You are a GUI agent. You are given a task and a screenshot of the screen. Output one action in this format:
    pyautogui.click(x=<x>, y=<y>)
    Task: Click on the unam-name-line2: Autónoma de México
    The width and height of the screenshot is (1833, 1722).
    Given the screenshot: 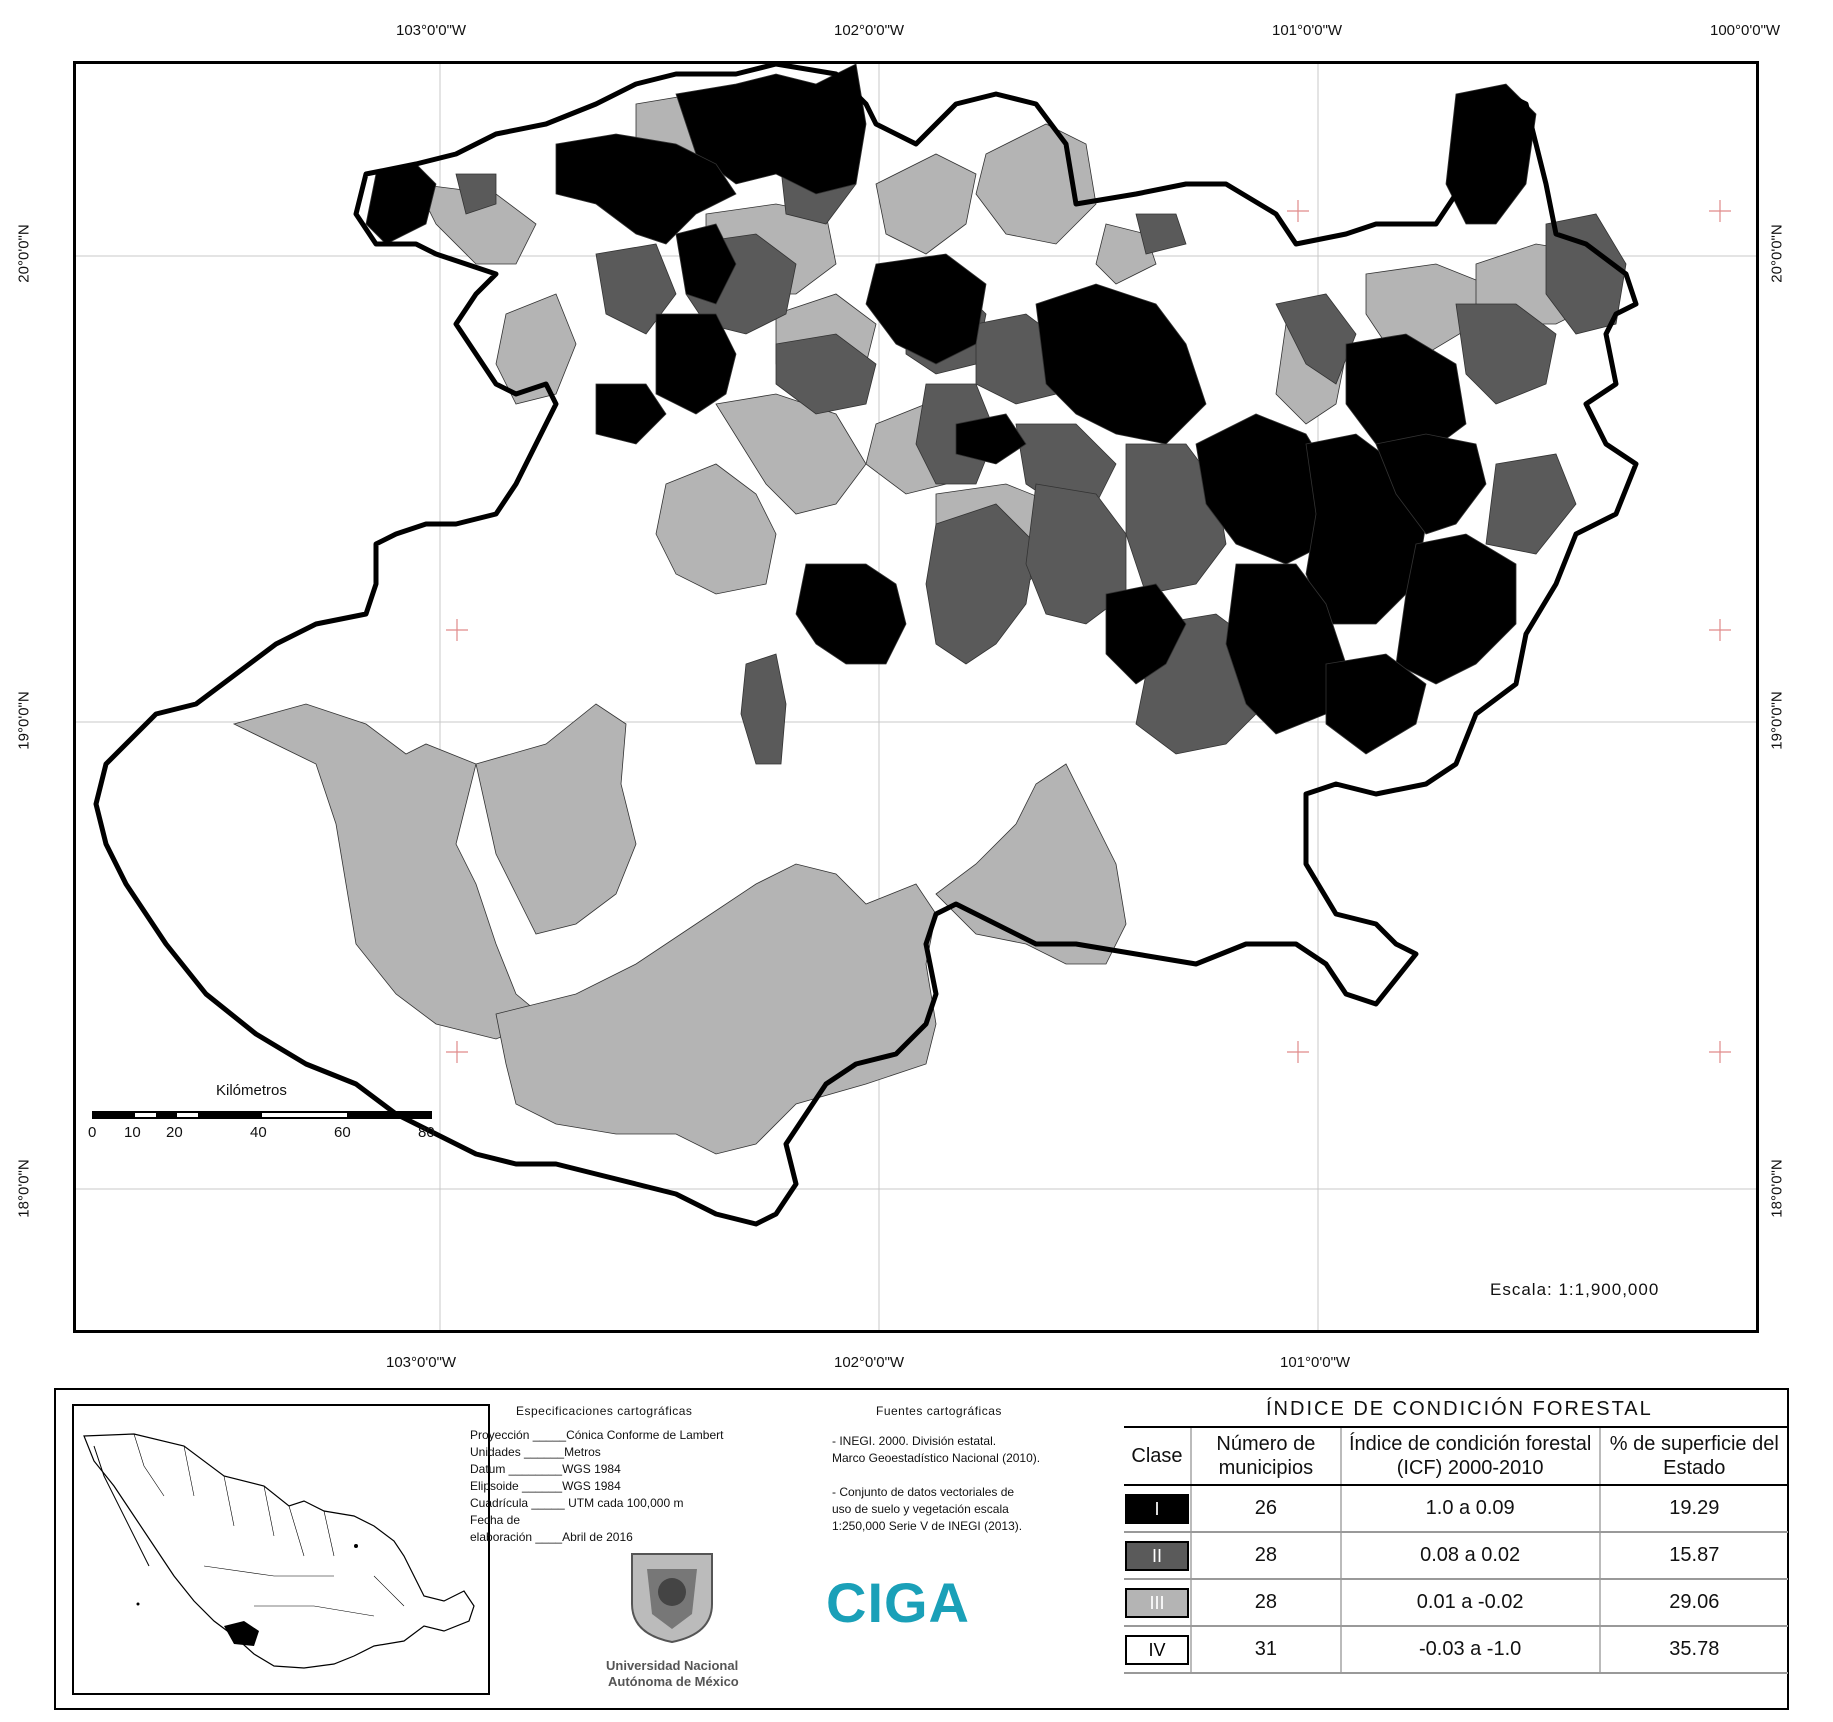 What is the action you would take?
    pyautogui.click(x=673, y=1681)
    